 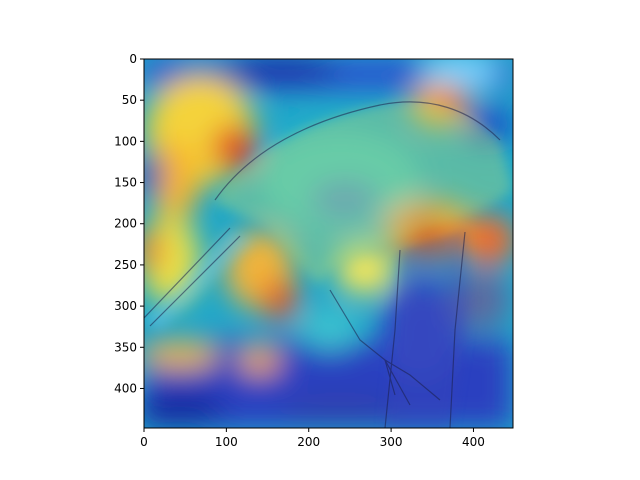 What do you see at coordinates (308, 442) in the screenshot?
I see `x-tick-label: 200` at bounding box center [308, 442].